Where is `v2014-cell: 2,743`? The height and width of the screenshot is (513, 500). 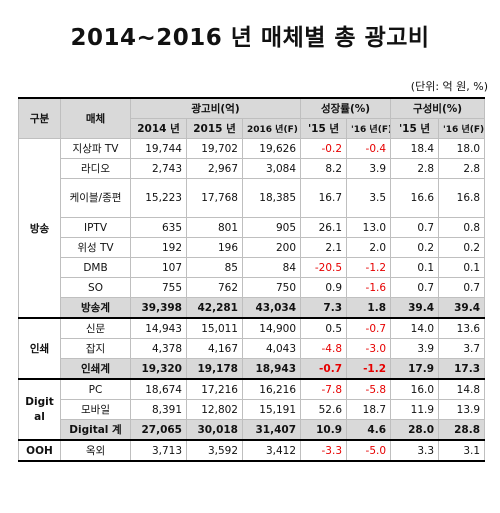
v2014-cell: 2,743 is located at coordinates (158, 168).